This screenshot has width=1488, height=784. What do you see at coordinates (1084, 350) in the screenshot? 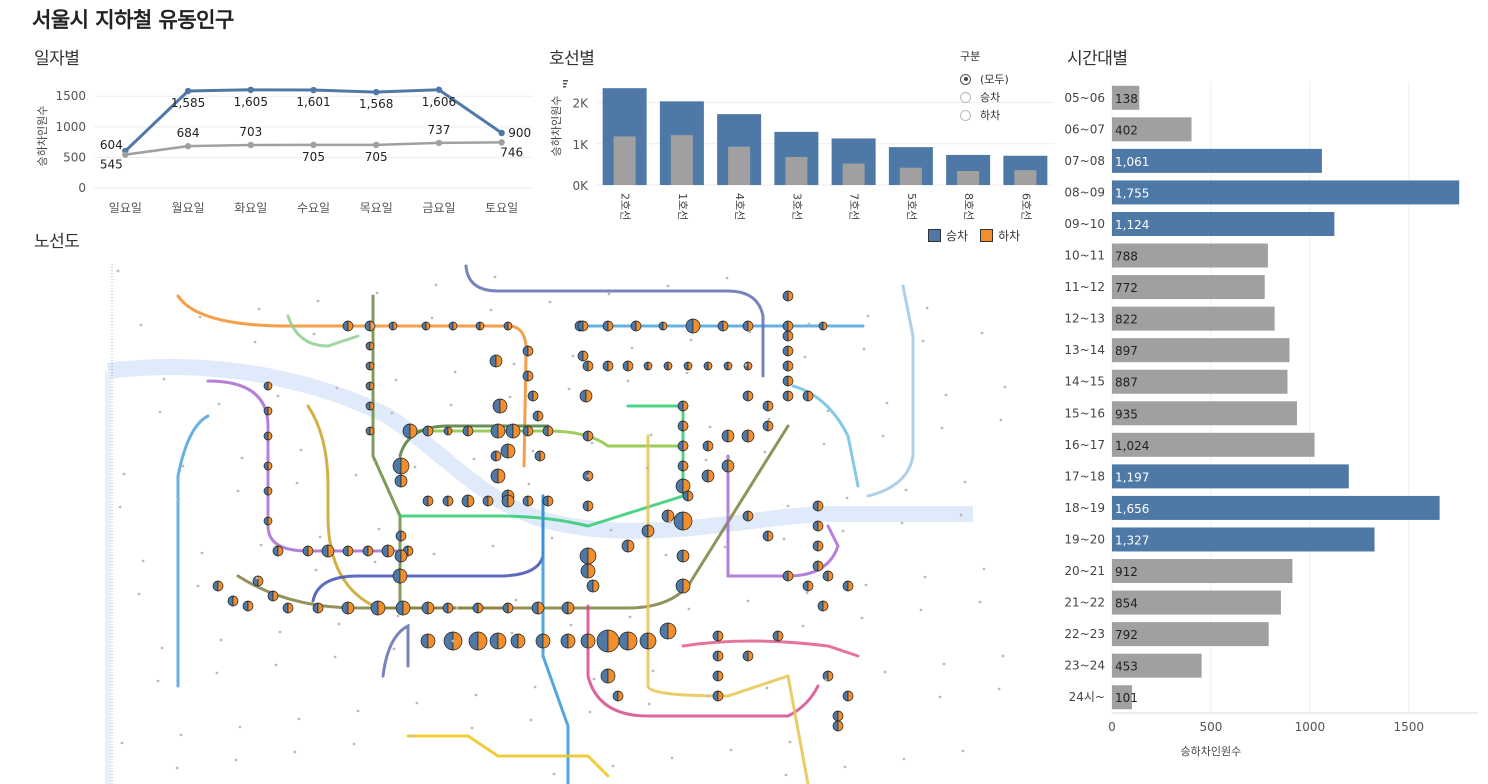
I see `y-tick-label: 13~14` at bounding box center [1084, 350].